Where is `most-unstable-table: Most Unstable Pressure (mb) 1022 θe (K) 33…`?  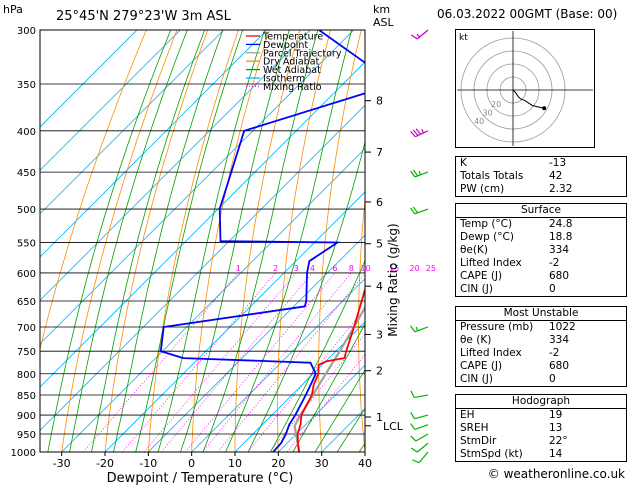 most-unstable-table: Most Unstable Pressure (mb) 1022 θe (K) 33… is located at coordinates (541, 346).